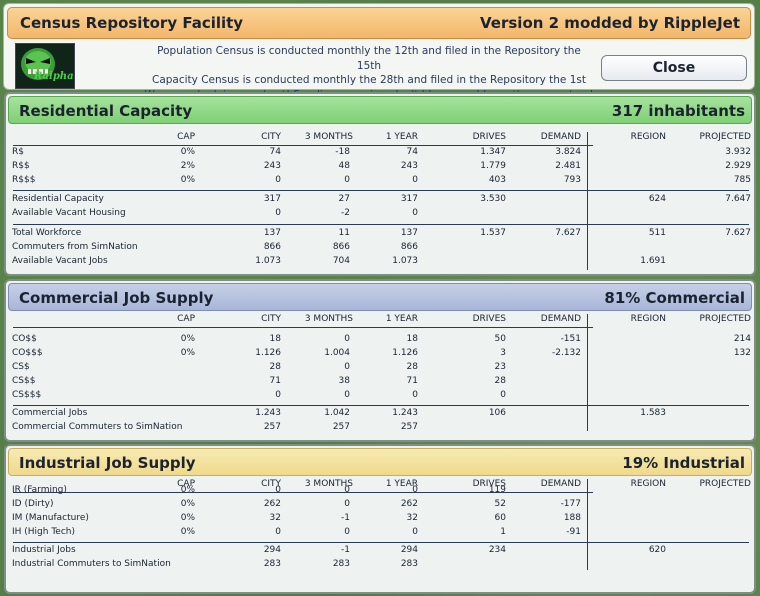  Describe the element at coordinates (24, 180) in the screenshot. I see `row-label: R$$$` at that location.